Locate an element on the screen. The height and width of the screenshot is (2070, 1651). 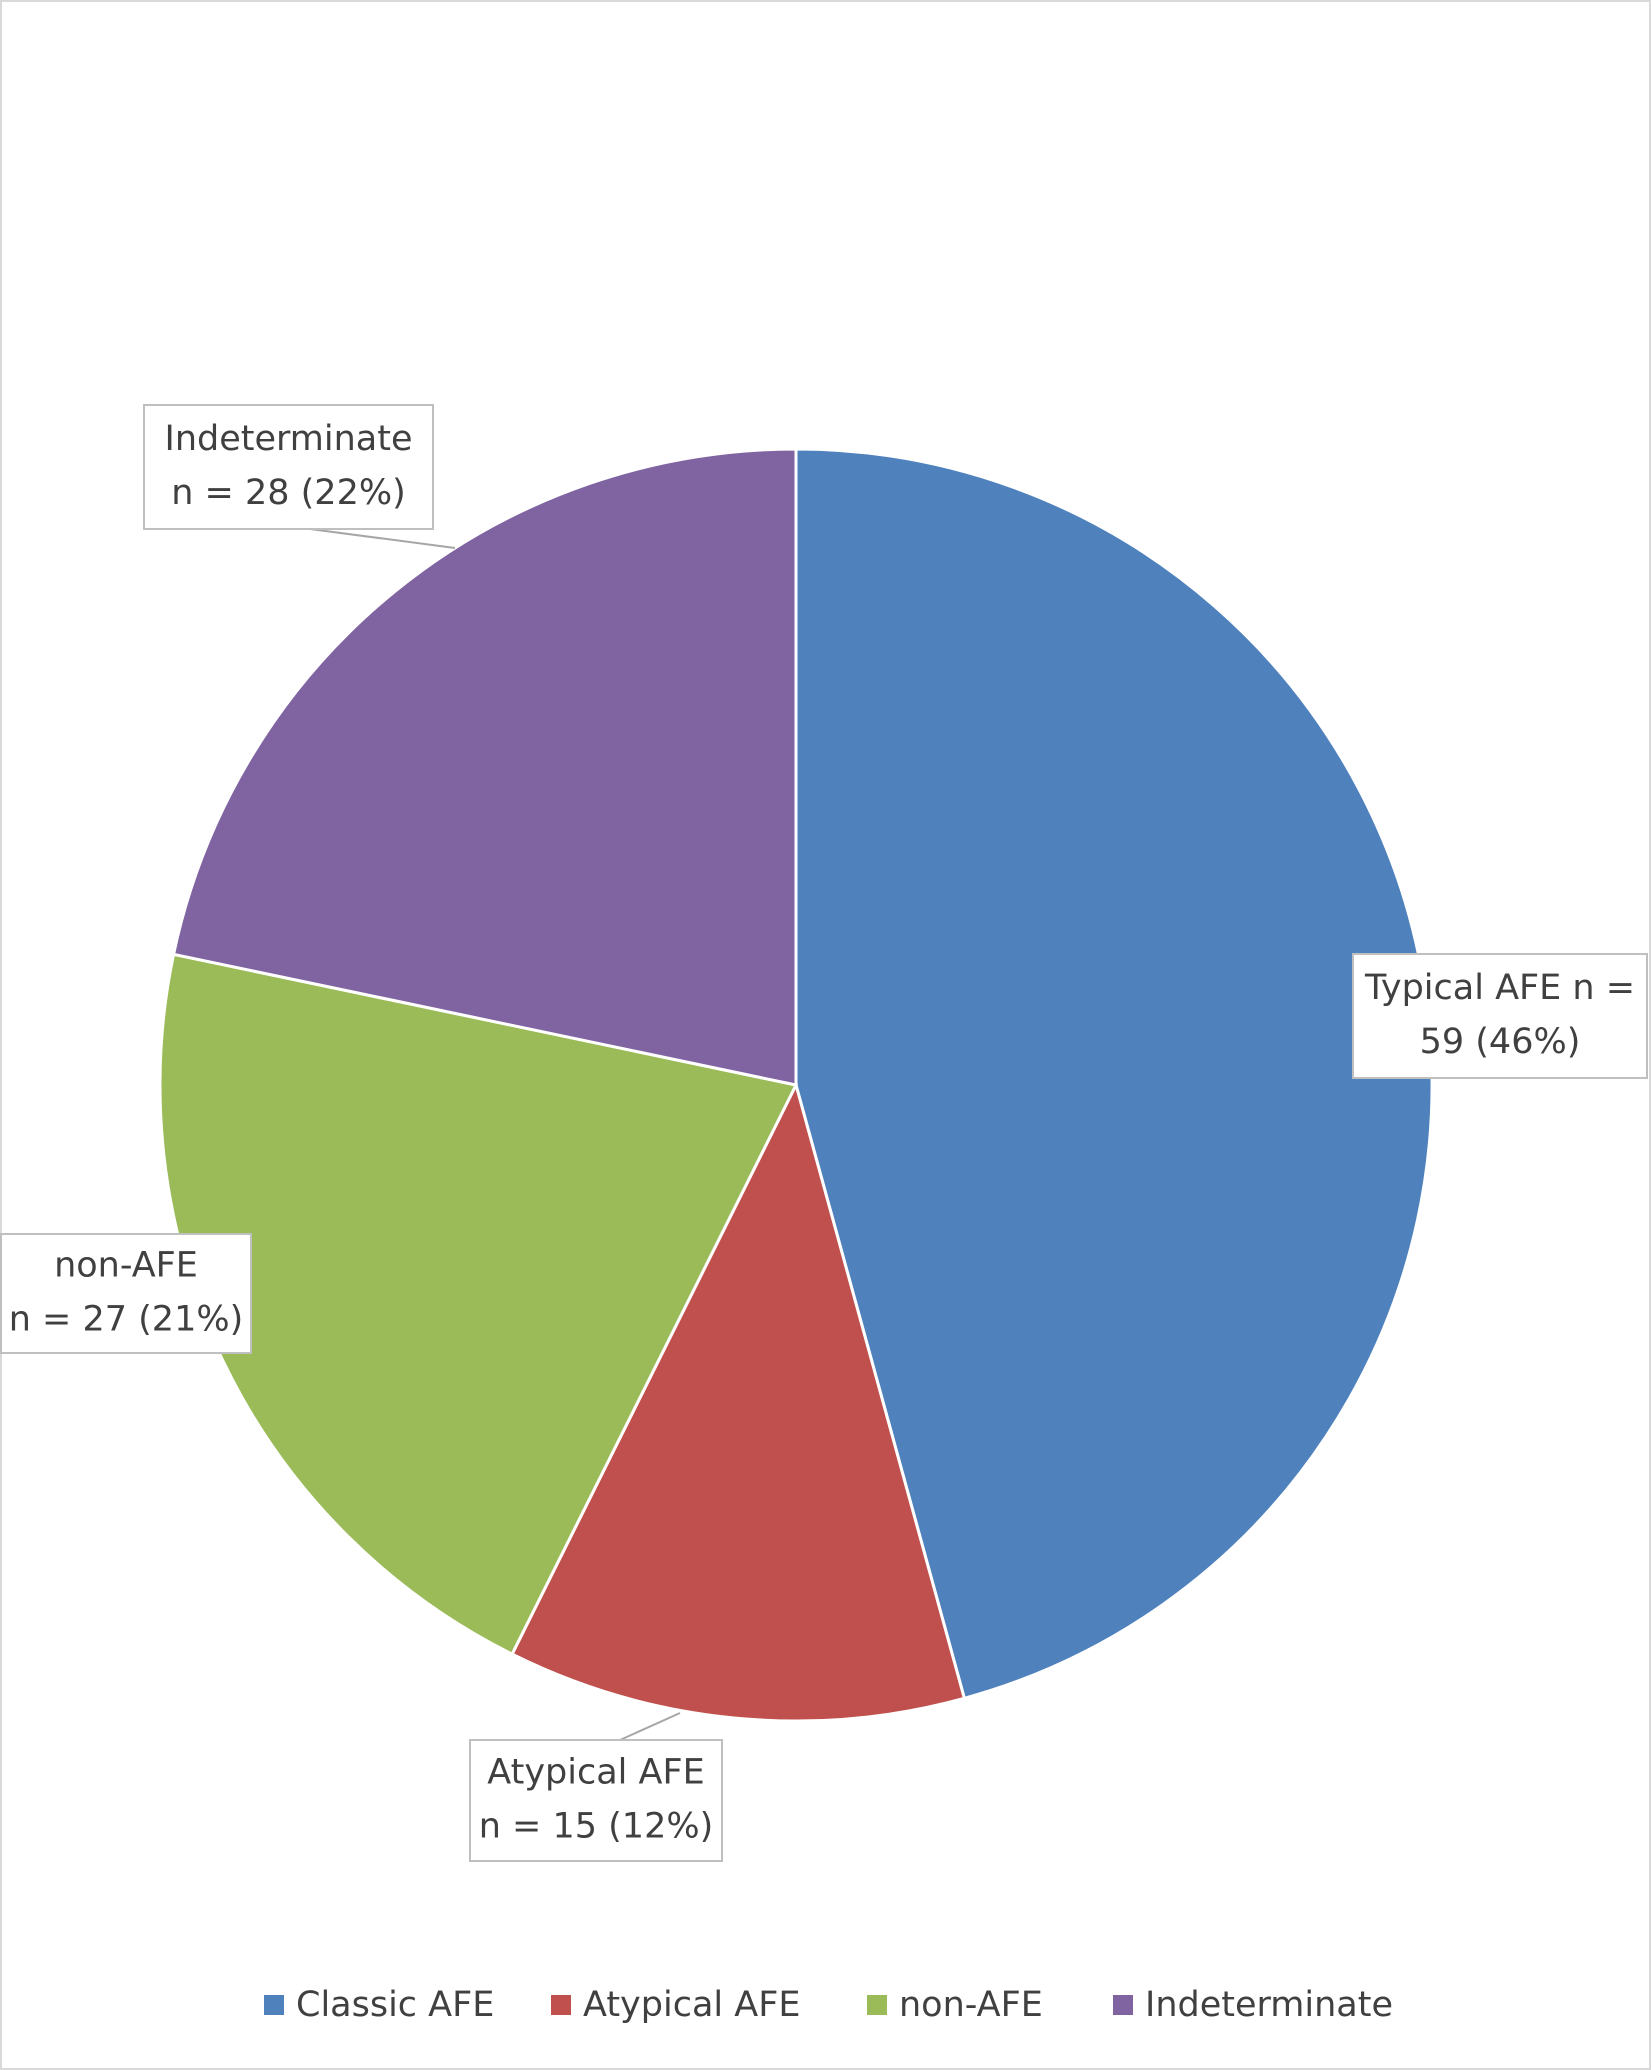
data-label: n = 27 (21%) is located at coordinates (126, 1320).